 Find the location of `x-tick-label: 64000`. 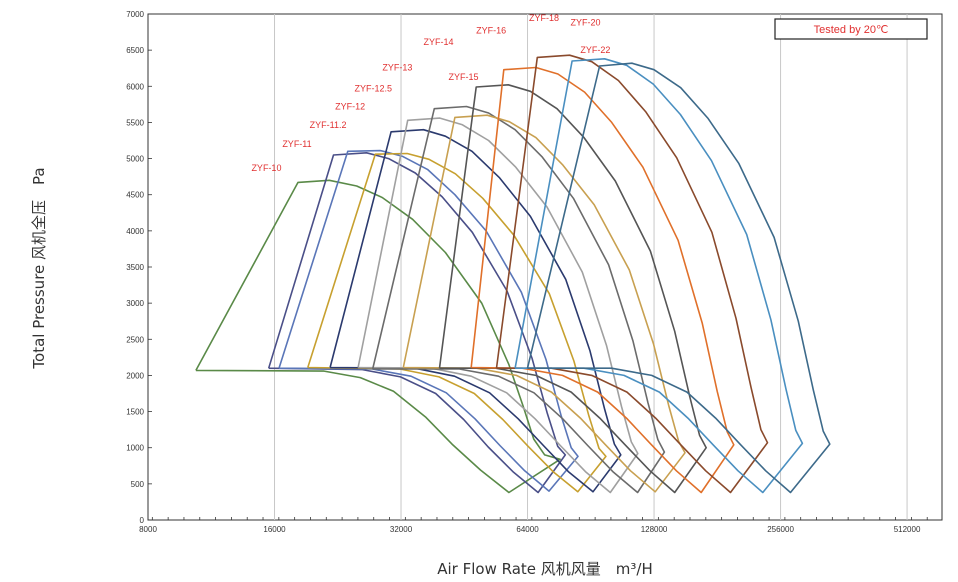

x-tick-label: 64000 is located at coordinates (527, 529).